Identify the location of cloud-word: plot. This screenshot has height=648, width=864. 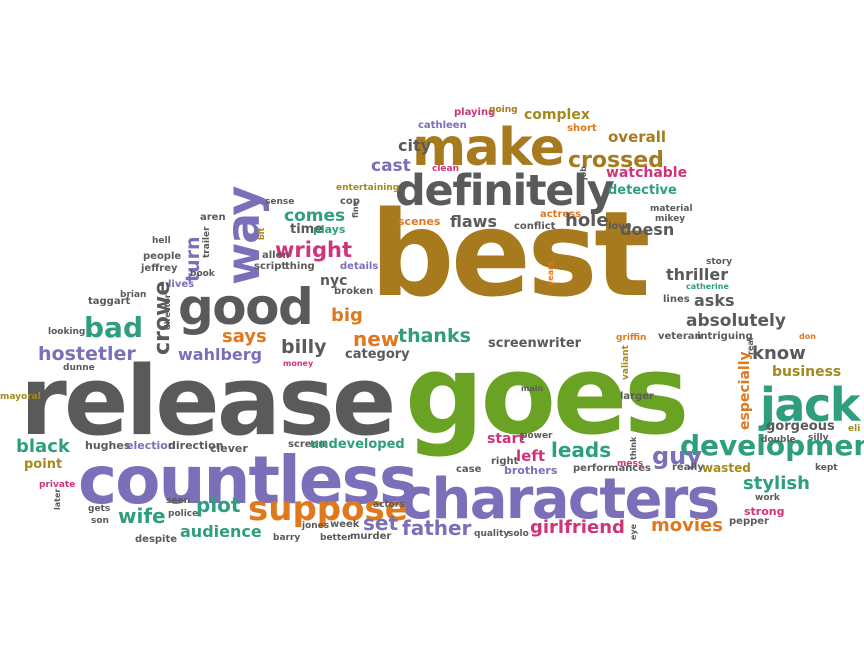
(218, 505).